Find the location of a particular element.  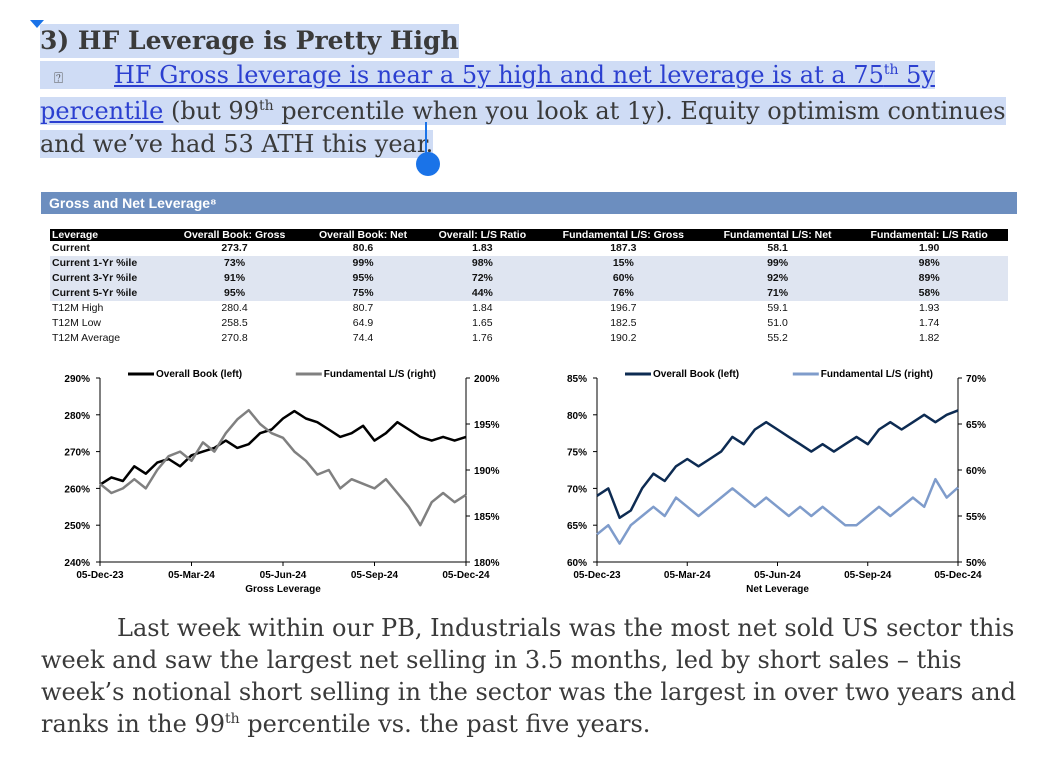

y-left-tick-label: 250% is located at coordinates (77, 526).